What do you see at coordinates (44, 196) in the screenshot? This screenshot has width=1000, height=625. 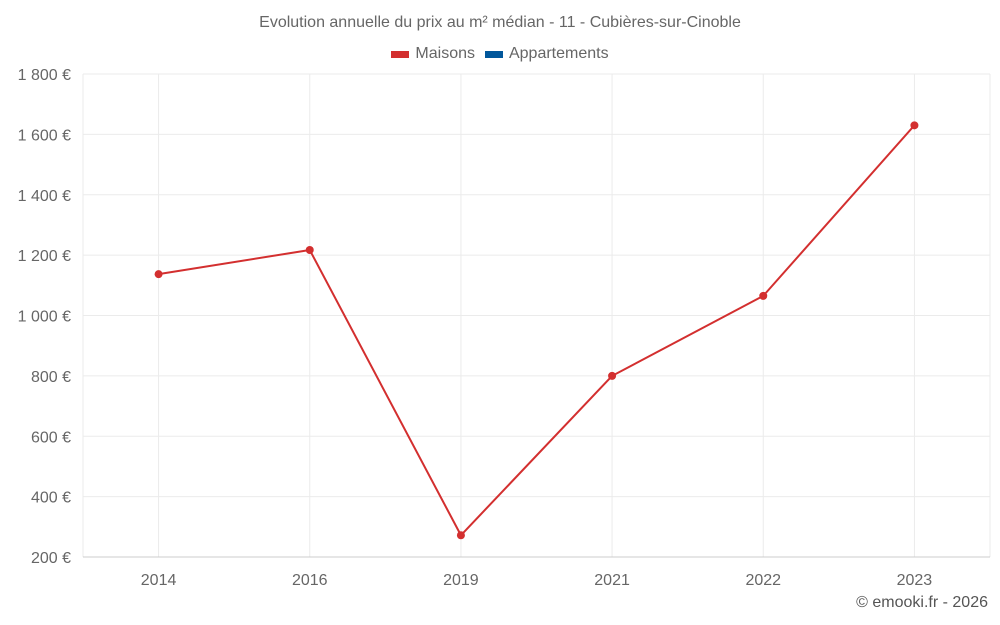 I see `y-tick-label: 1 400 €` at bounding box center [44, 196].